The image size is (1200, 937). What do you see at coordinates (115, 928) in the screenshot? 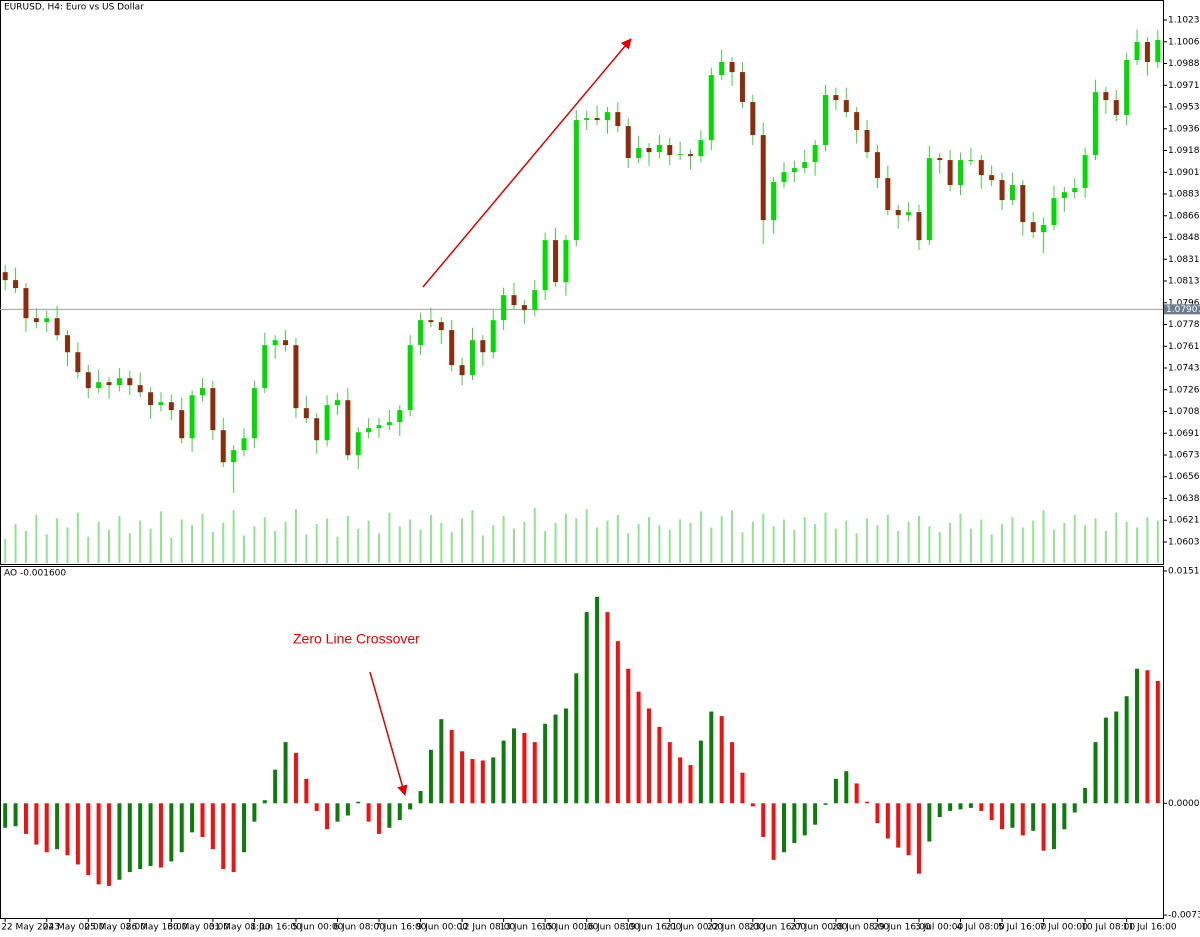
I see `x-tick-label: 25 May 08:00` at bounding box center [115, 928].